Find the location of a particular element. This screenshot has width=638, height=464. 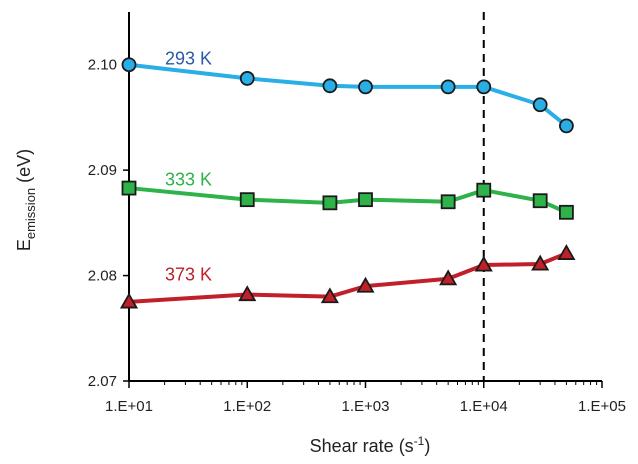

y-tick-label: 2.09 is located at coordinates (102, 170).